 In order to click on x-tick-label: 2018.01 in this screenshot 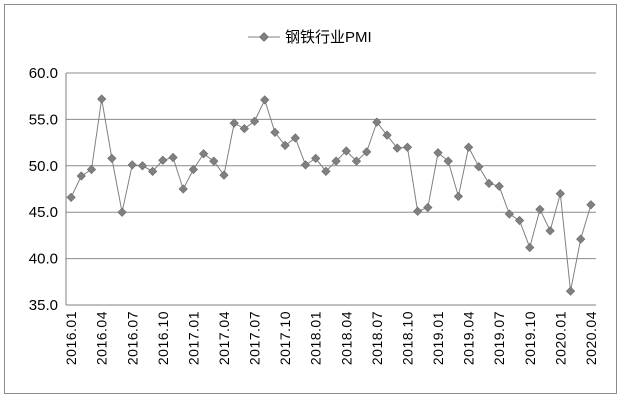, I will do `click(316, 338)`.